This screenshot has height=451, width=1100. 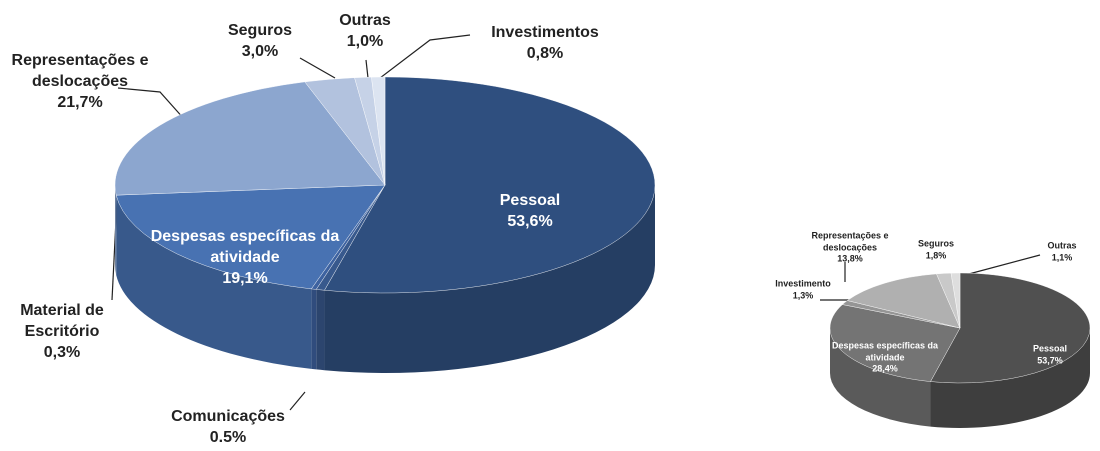 I want to click on slice-label: Seguros 1,8%, so click(x=936, y=249).